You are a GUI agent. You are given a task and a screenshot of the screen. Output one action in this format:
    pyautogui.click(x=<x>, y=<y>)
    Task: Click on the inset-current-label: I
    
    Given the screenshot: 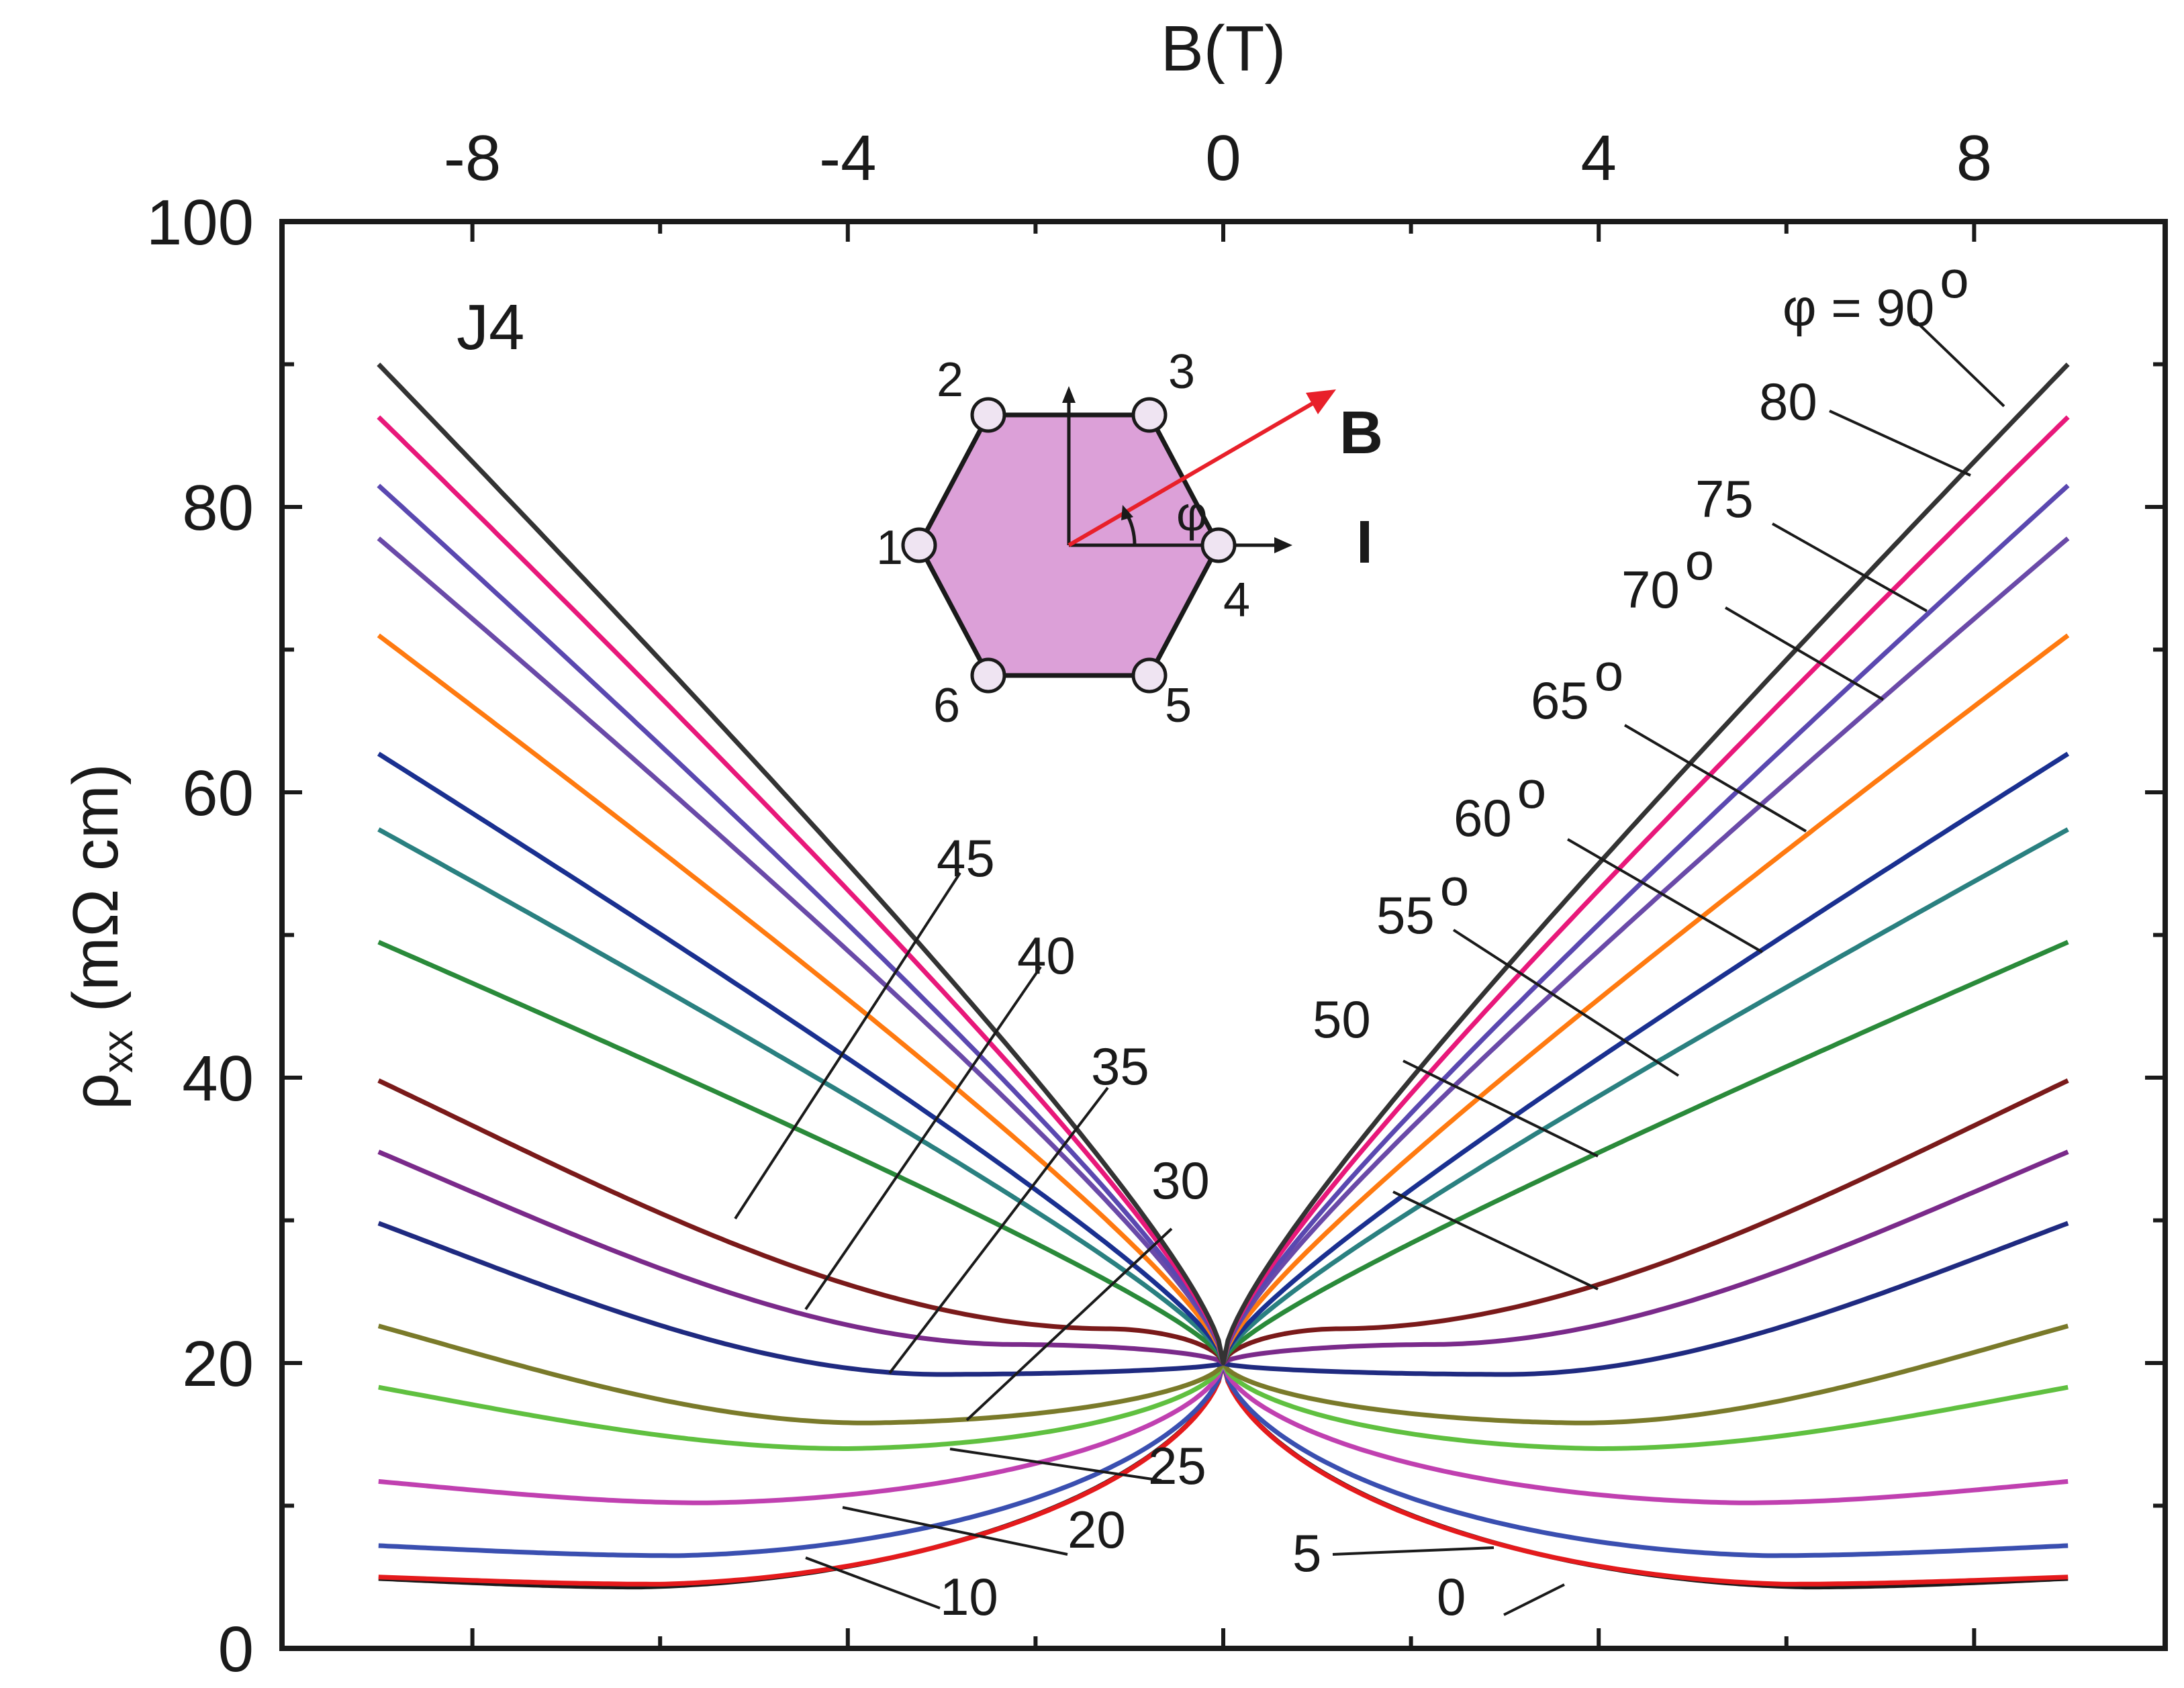 What is the action you would take?
    pyautogui.click(x=1365, y=542)
    